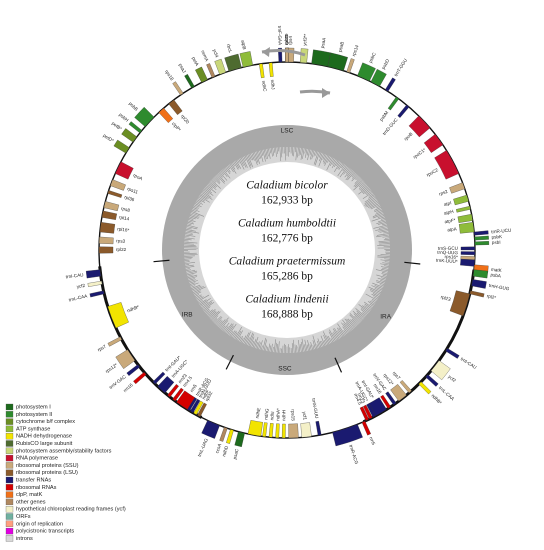  Describe the element at coordinates (126, 209) in the screenshot. I see `gene-label: rps8` at that location.